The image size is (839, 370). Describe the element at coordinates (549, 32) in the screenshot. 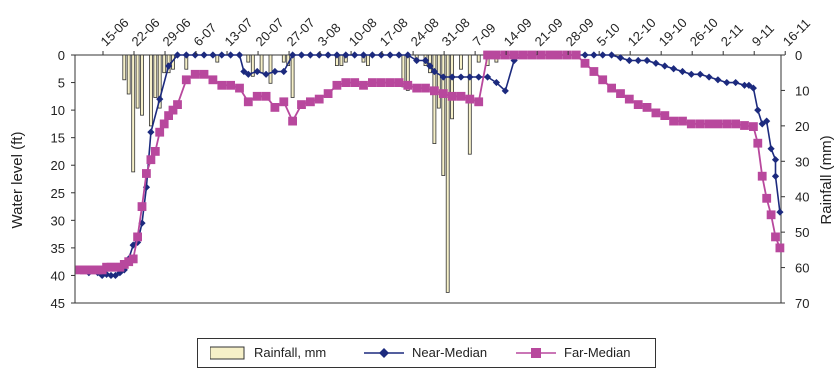

I see `x-tick-label: 21-09` at that location.